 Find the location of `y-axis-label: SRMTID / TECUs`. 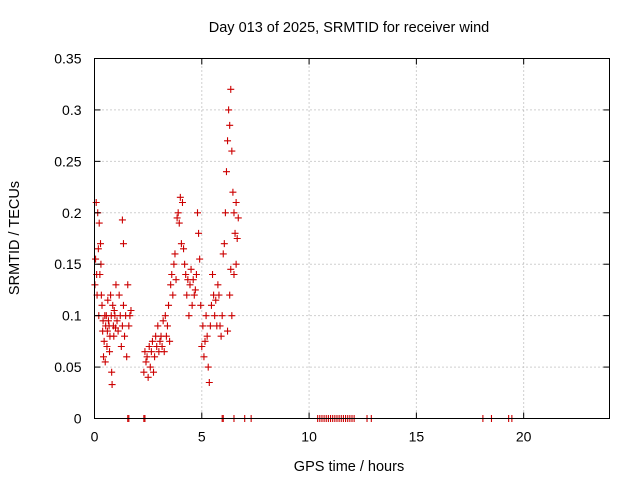

y-axis-label: SRMTID / TECUs is located at coordinates (15, 238).